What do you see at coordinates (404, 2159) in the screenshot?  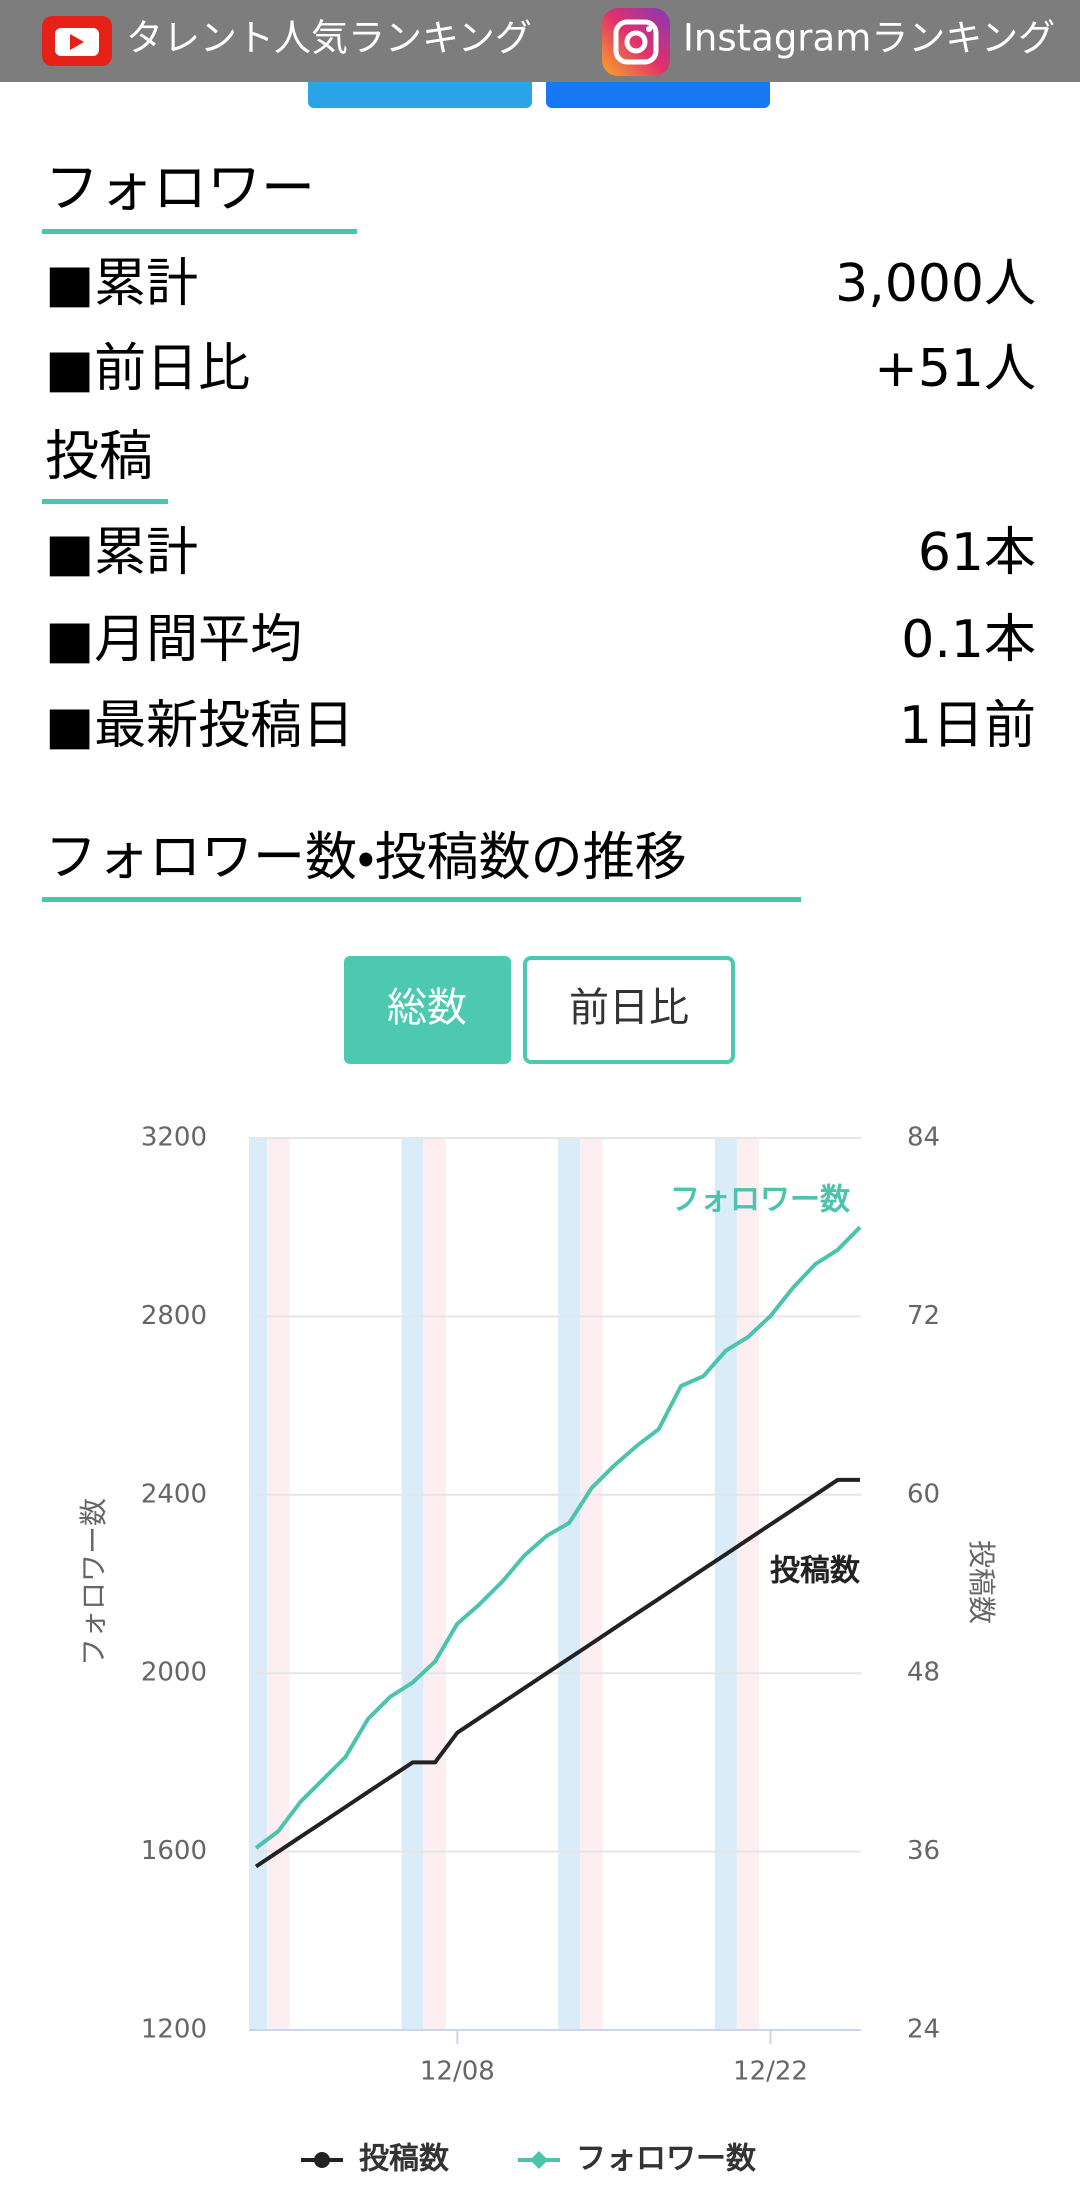 I see `legend-label: 投稿数` at bounding box center [404, 2159].